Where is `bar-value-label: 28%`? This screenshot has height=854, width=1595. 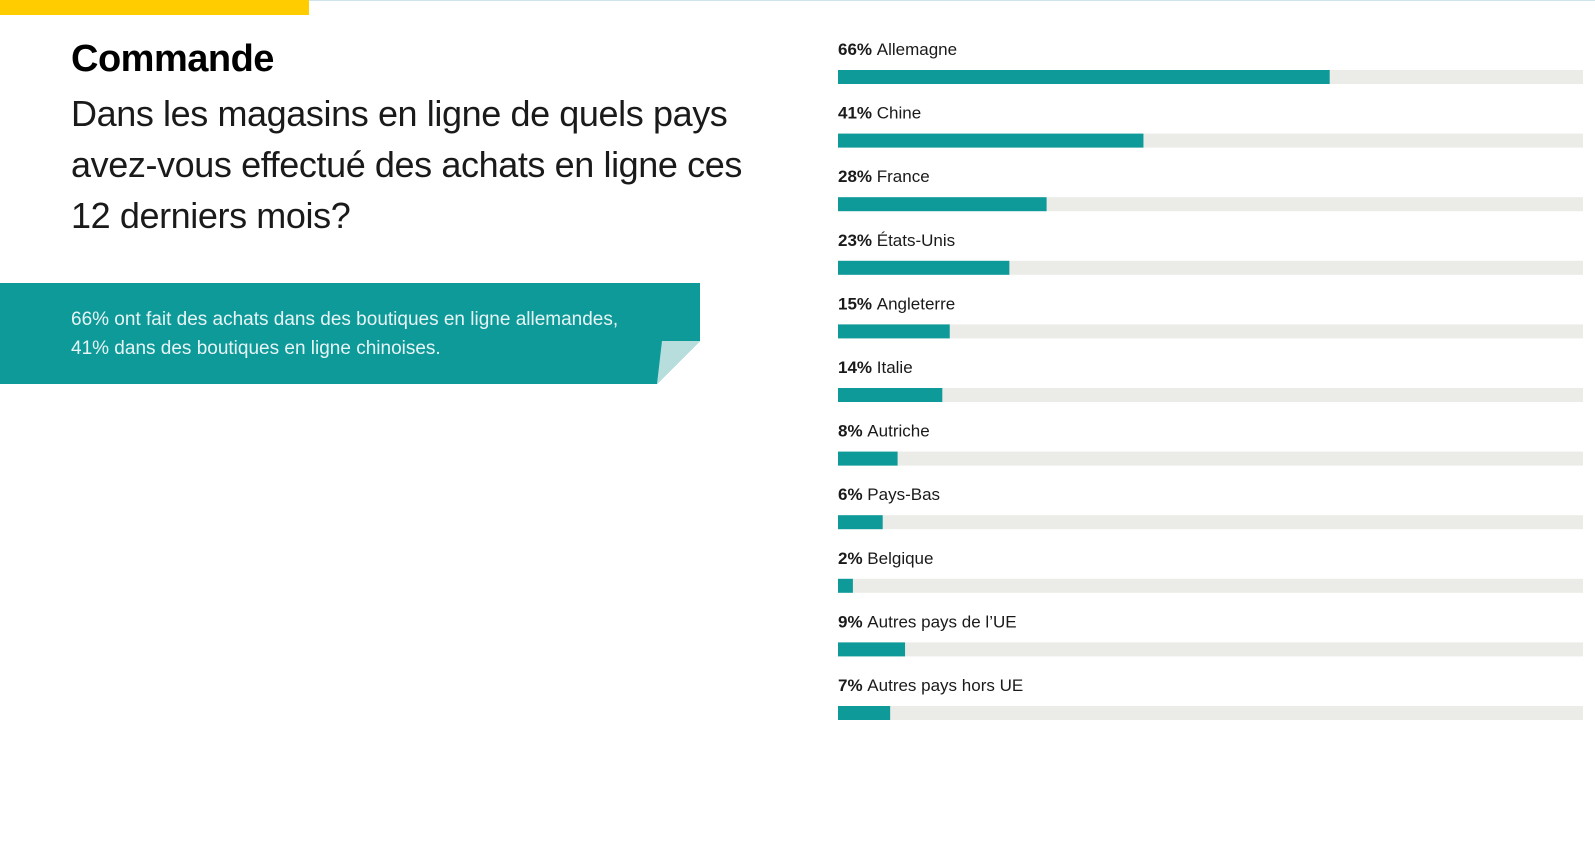
bar-value-label: 28% is located at coordinates (857, 176).